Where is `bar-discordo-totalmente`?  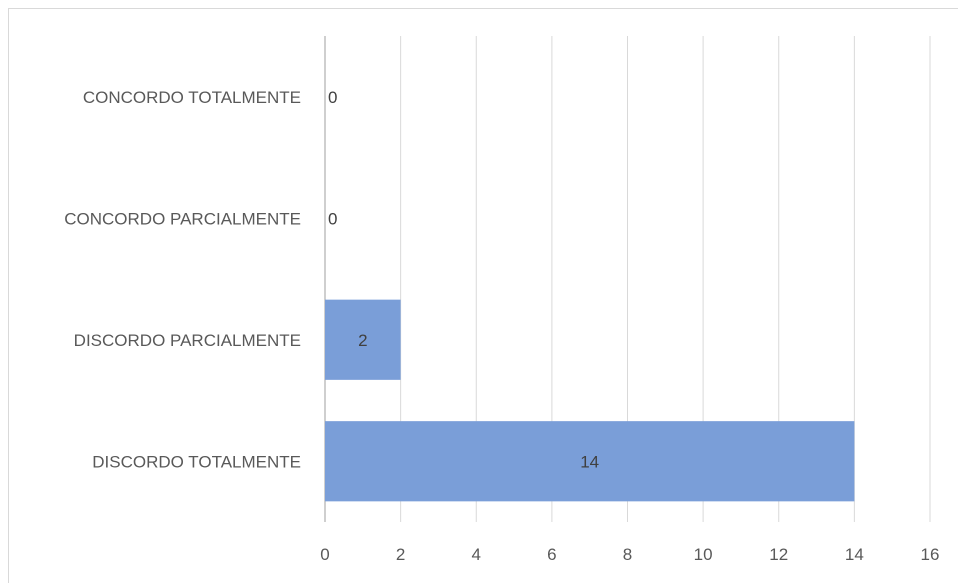 bar-discordo-totalmente is located at coordinates (590, 461).